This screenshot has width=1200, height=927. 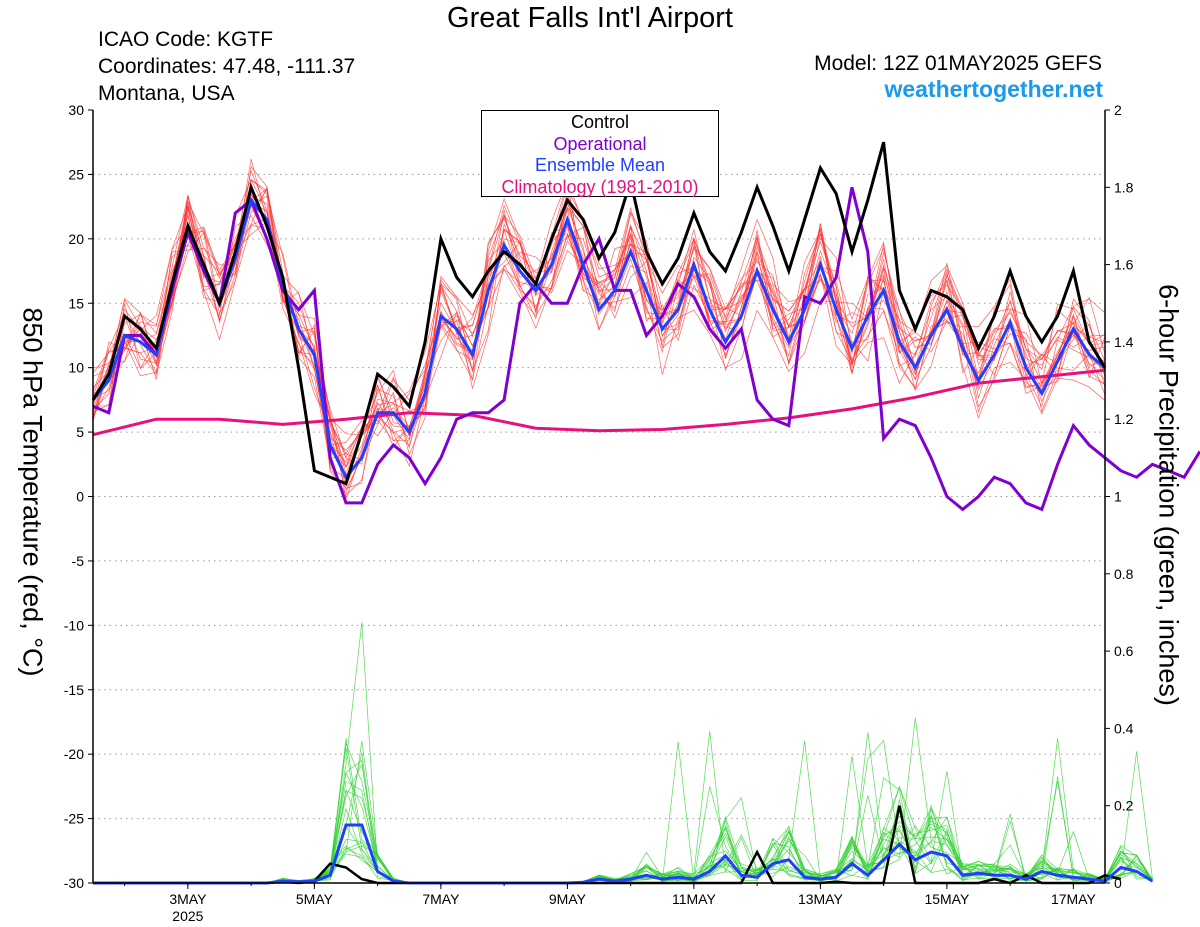 I want to click on x-tick-label: 11MAY, so click(x=694, y=899).